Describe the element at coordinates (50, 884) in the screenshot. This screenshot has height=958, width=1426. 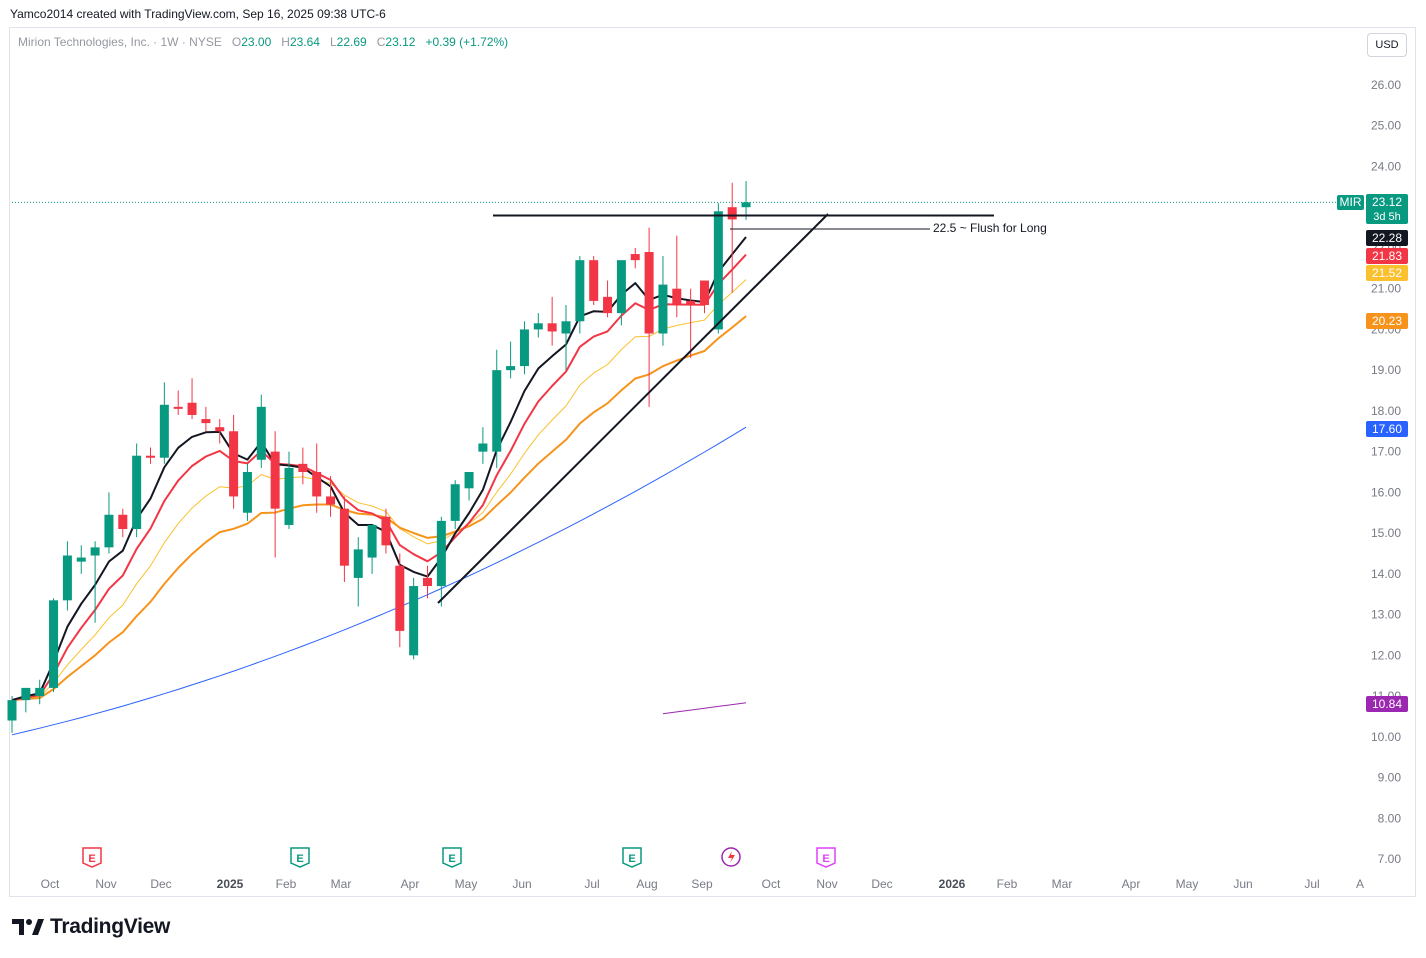
I see `x-tick-label: Oct` at that location.